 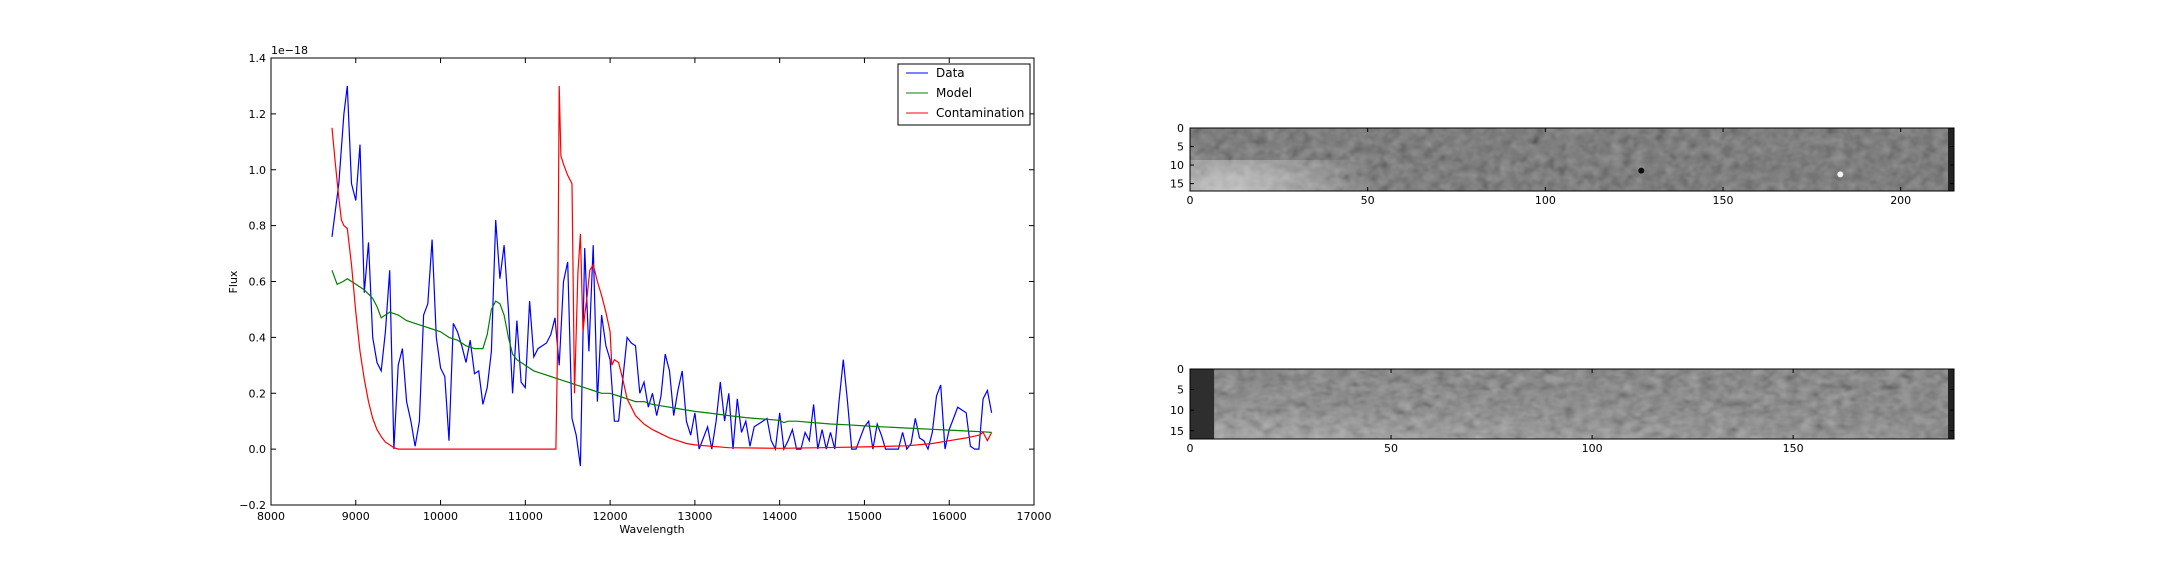 What do you see at coordinates (1793, 448) in the screenshot?
I see `image-bottom-x-tick-label: 150` at bounding box center [1793, 448].